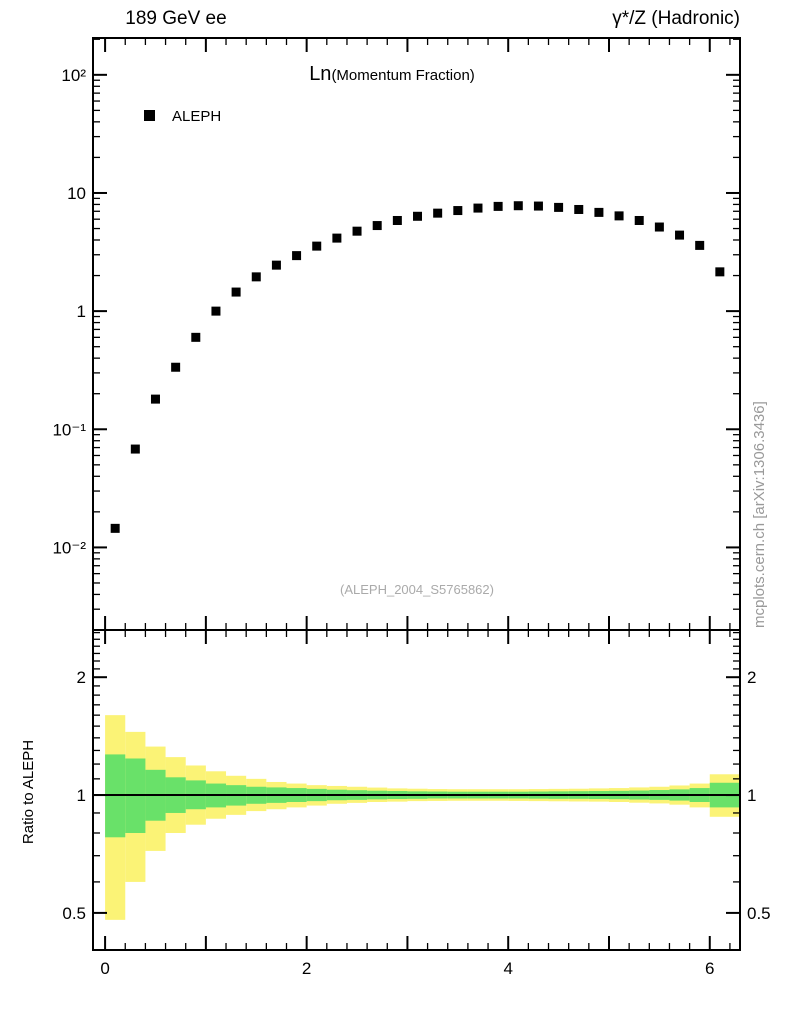 This screenshot has height=1029, width=786. I want to click on tick-label: 4, so click(507, 968).